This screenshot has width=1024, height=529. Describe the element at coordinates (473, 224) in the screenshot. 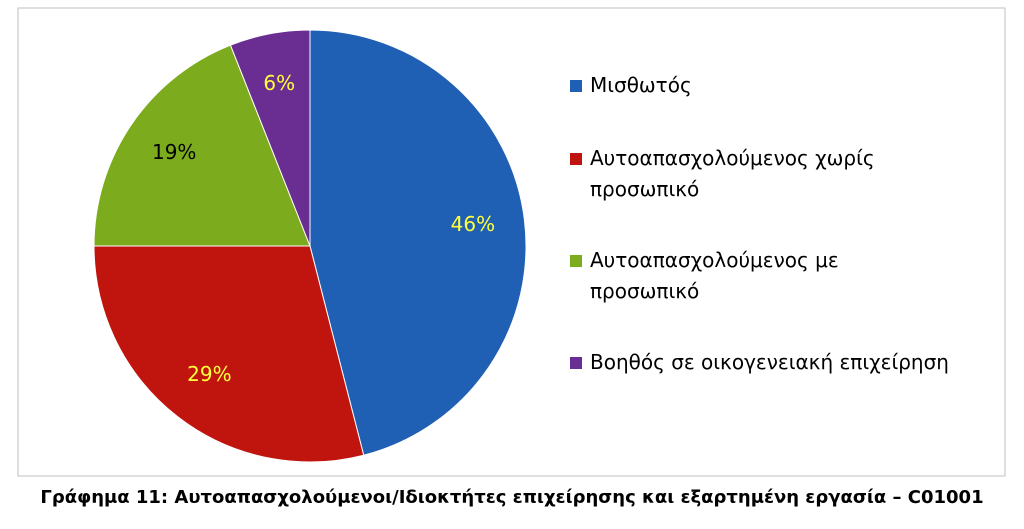

I see `value-label: 46%` at that location.